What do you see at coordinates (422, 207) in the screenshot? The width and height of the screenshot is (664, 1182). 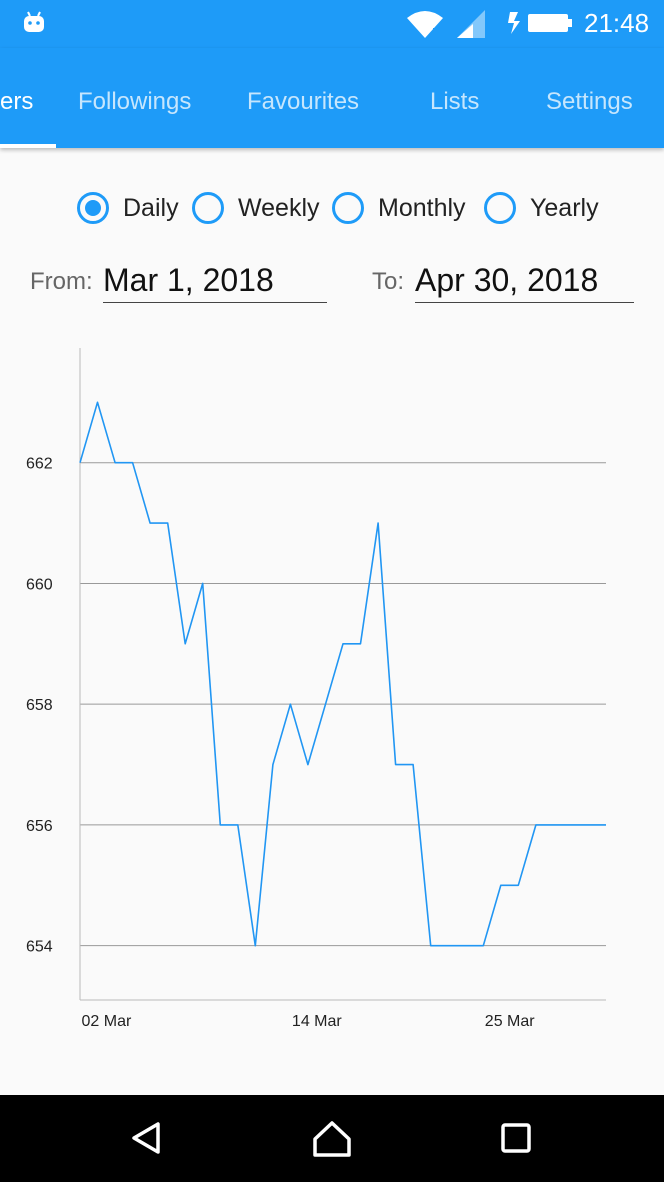 I see `radio-monthly-label: Monthly` at bounding box center [422, 207].